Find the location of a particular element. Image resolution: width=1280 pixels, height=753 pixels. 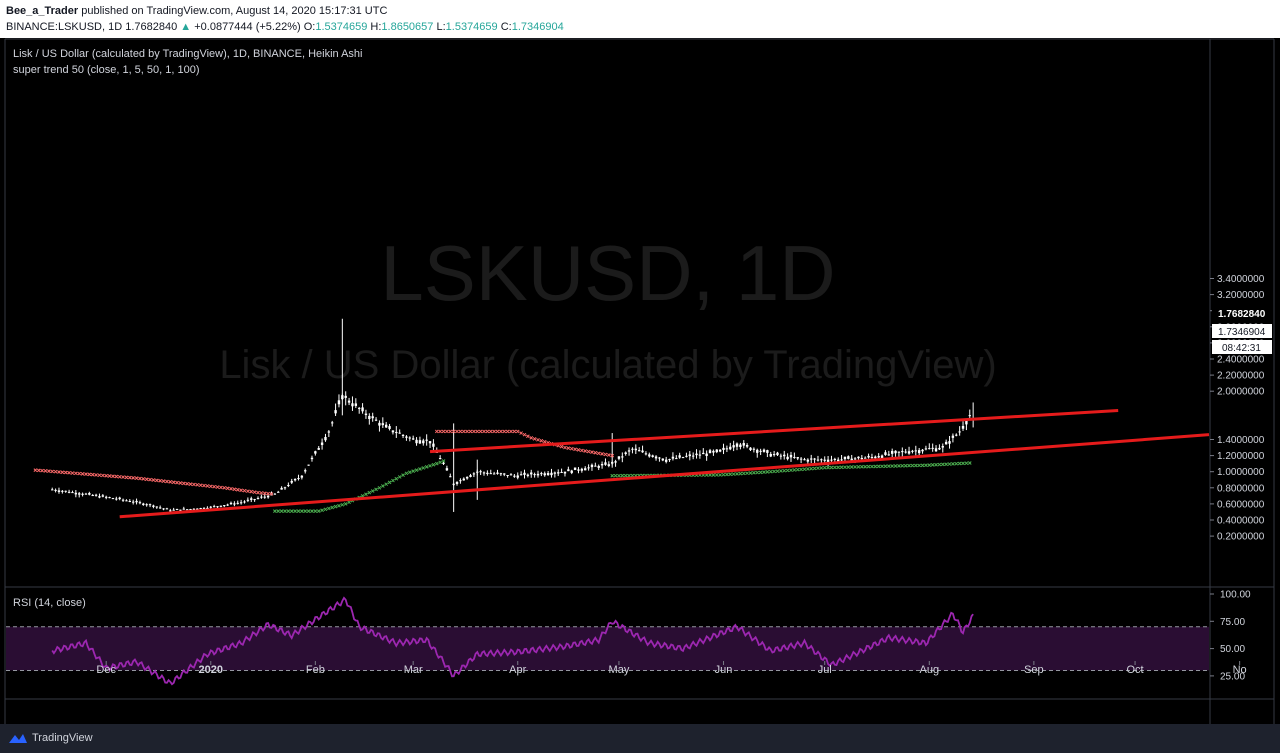

rsi-band is located at coordinates (607, 648).